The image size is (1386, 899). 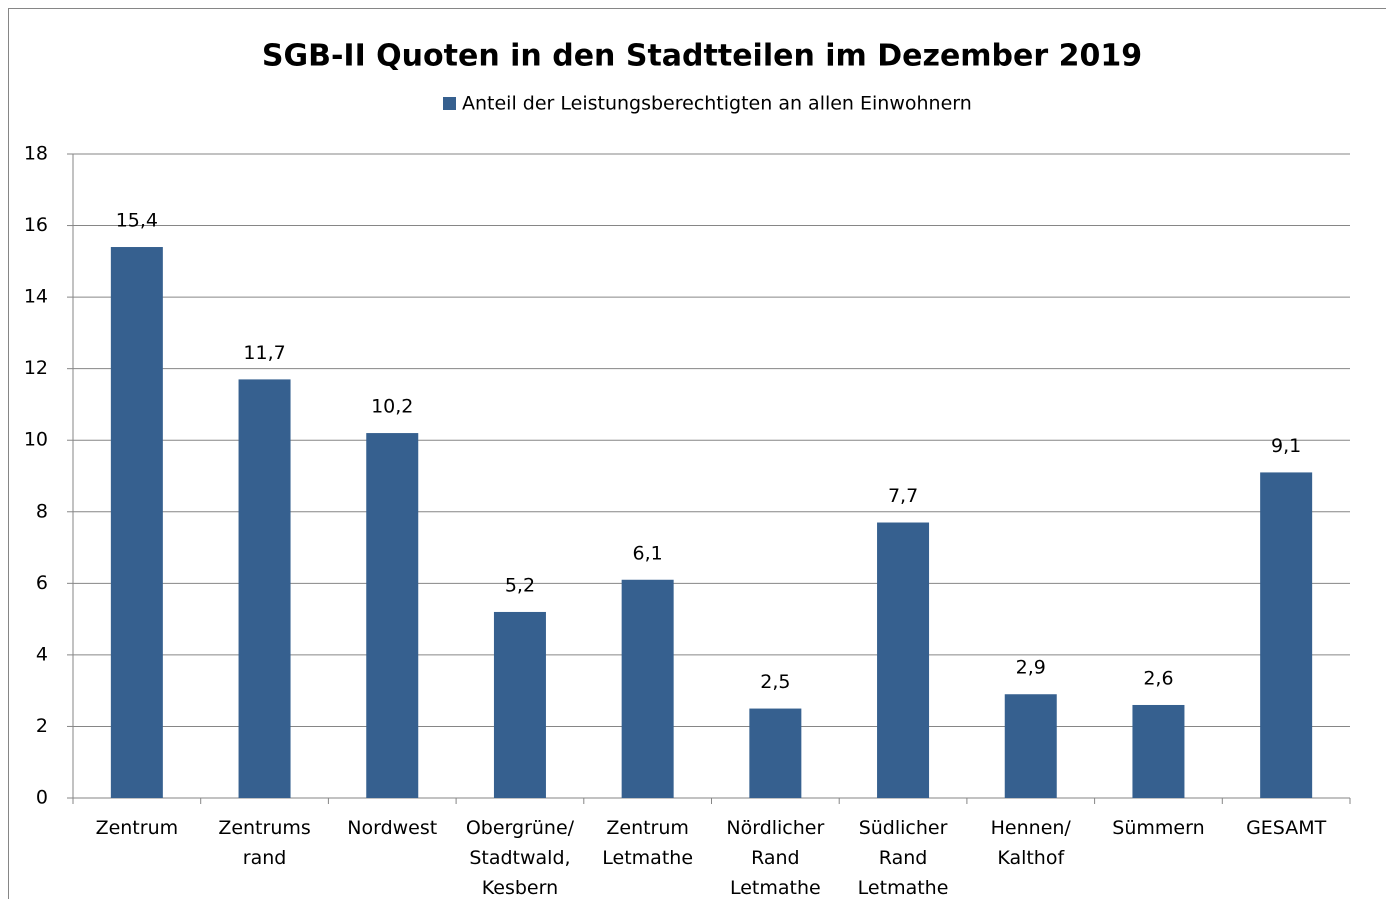 What do you see at coordinates (1286, 828) in the screenshot?
I see `x-tick-label: GESAMT` at bounding box center [1286, 828].